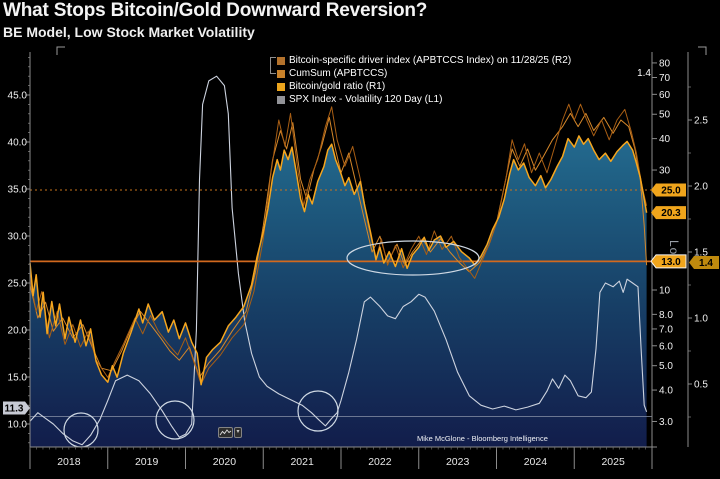 This screenshot has width=720, height=479. Describe the element at coordinates (666, 315) in the screenshot. I see `right-axis-r1-tick-label: 8.0` at that location.